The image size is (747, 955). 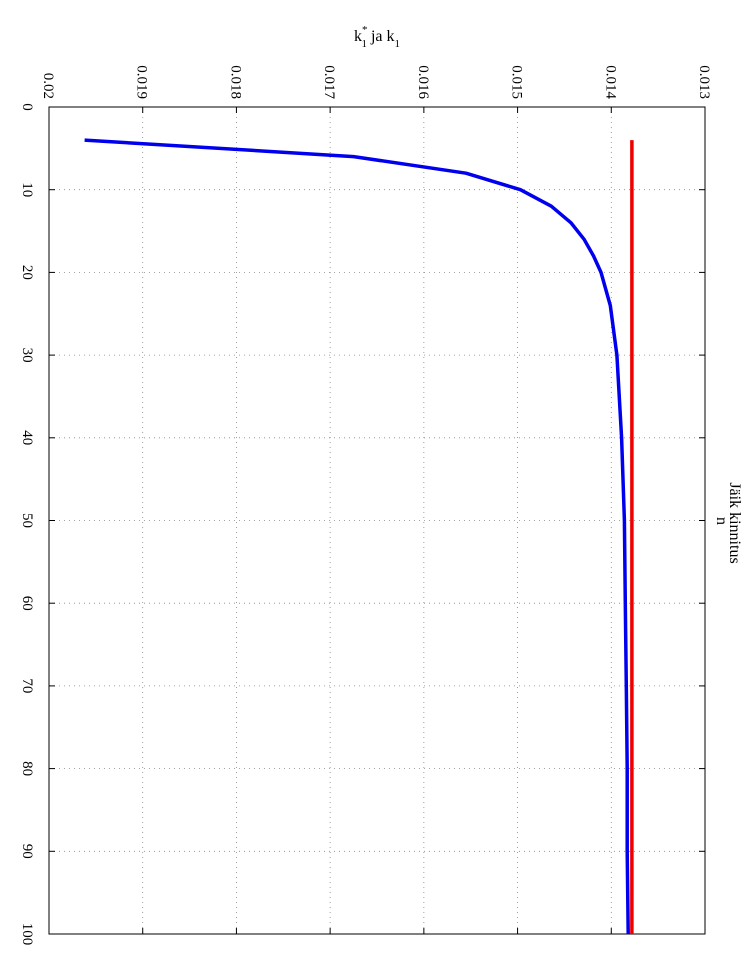 What do you see at coordinates (27, 107) in the screenshot?
I see `x-tick-label: 0` at bounding box center [27, 107].